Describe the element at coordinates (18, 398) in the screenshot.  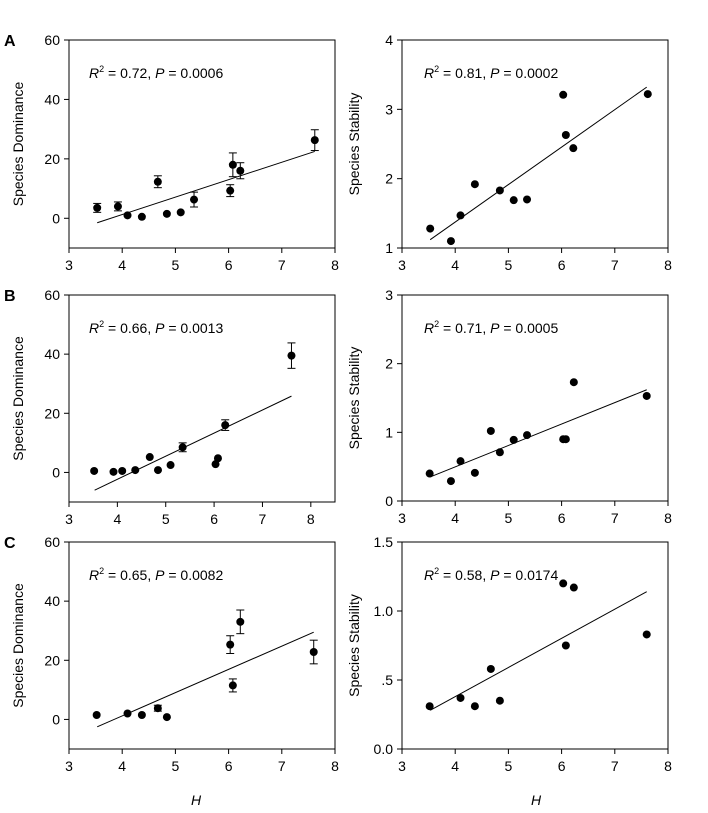
I see `y-axis-label: Species Dominance` at that location.